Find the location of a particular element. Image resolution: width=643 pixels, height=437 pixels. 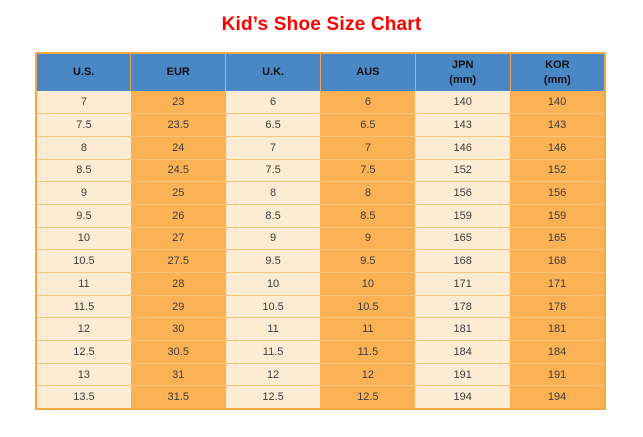

table-row: 8.5 24.5 7.5 7.5 152 152 is located at coordinates (320, 171).